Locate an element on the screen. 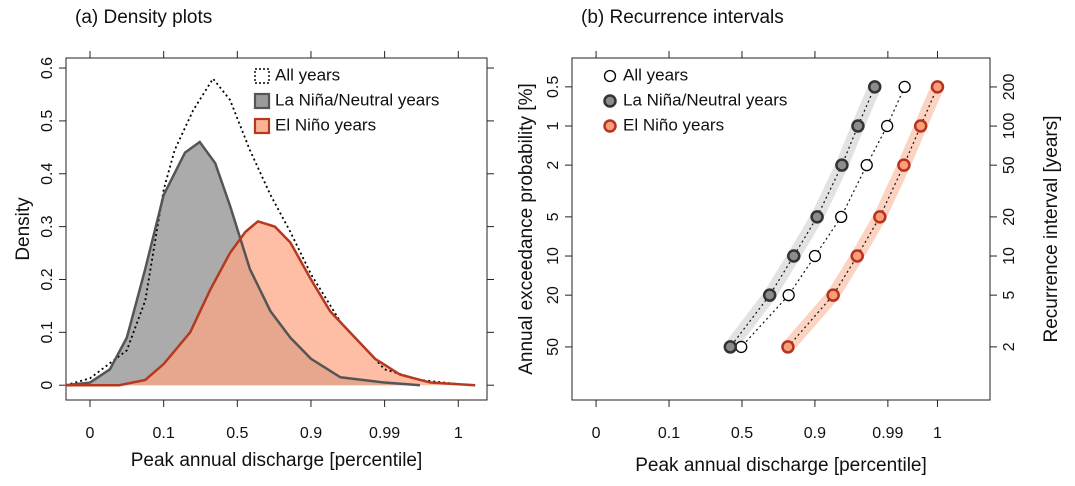 This screenshot has width=1075, height=486. y2-tick-label: 10 is located at coordinates (1009, 256).